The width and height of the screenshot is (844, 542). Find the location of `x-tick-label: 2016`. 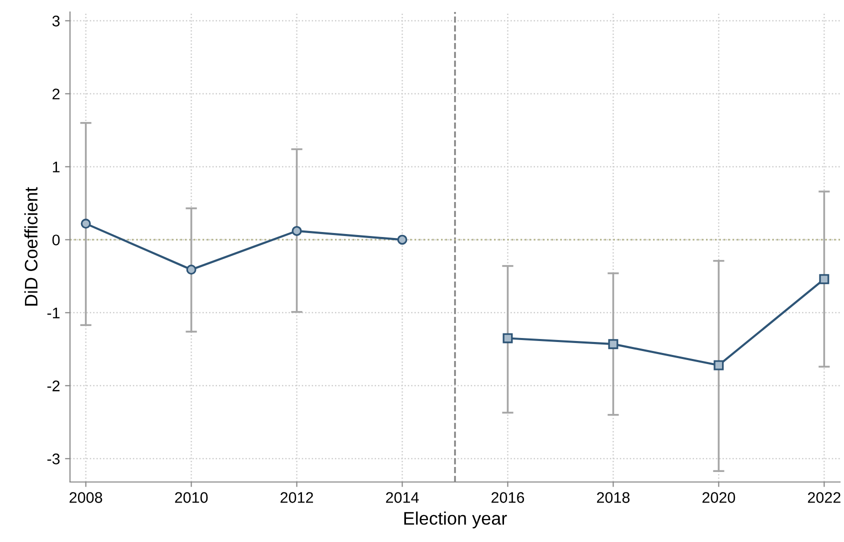

x-tick-label: 2016 is located at coordinates (508, 497).